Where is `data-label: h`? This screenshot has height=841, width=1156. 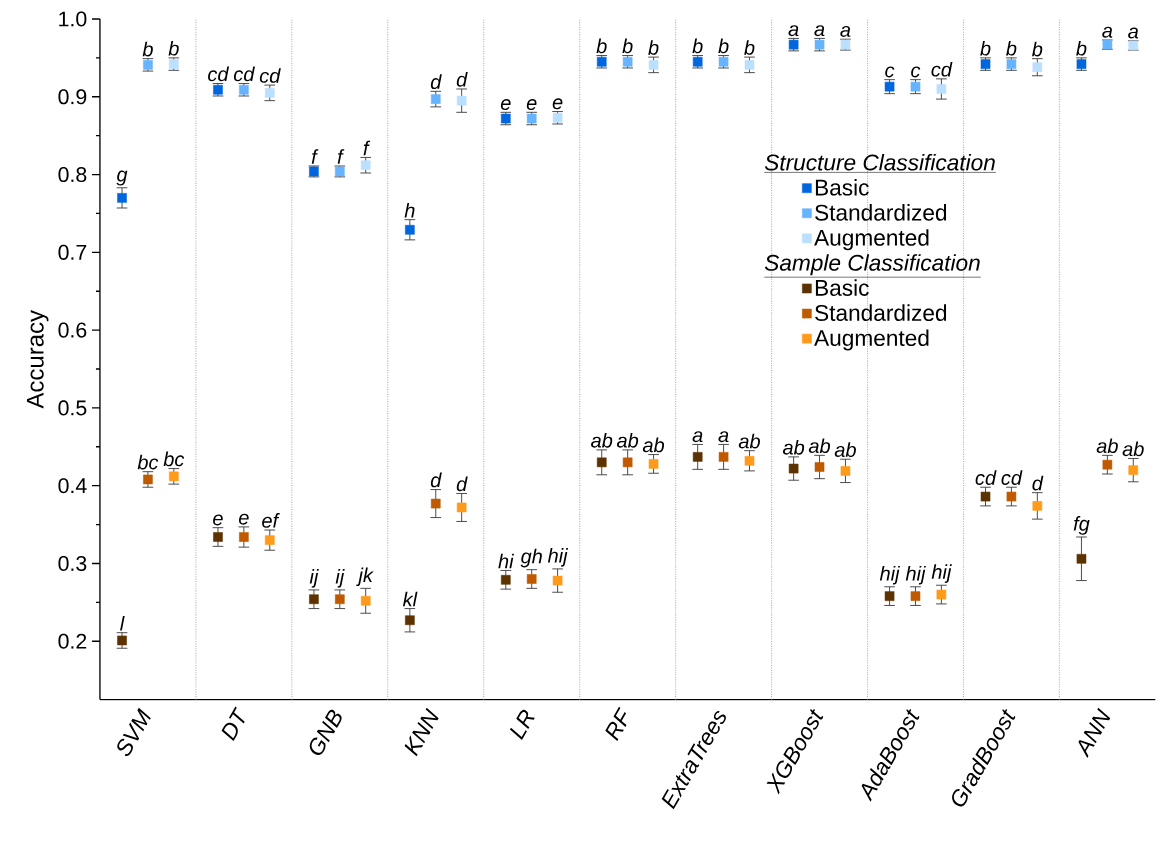 data-label: h is located at coordinates (409, 210).